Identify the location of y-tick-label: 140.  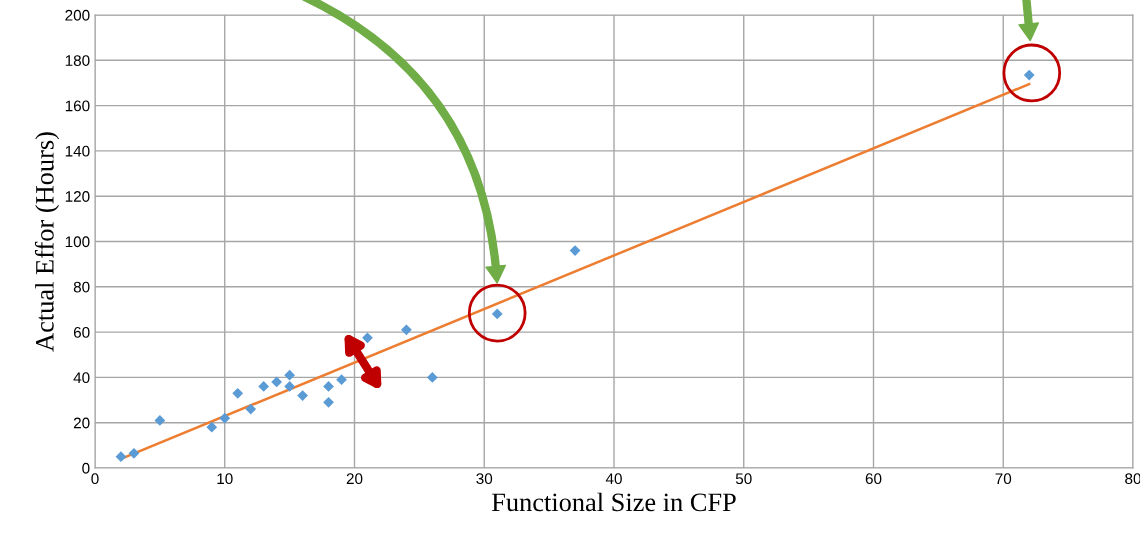
(77, 151).